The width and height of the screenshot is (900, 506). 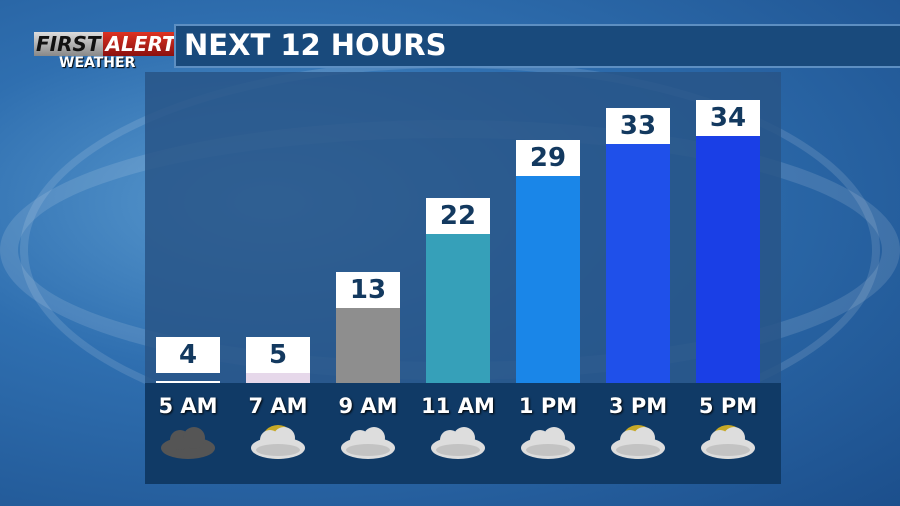 What do you see at coordinates (537, 46) in the screenshot?
I see `title-bar: NEXT 12 HOURS` at bounding box center [537, 46].